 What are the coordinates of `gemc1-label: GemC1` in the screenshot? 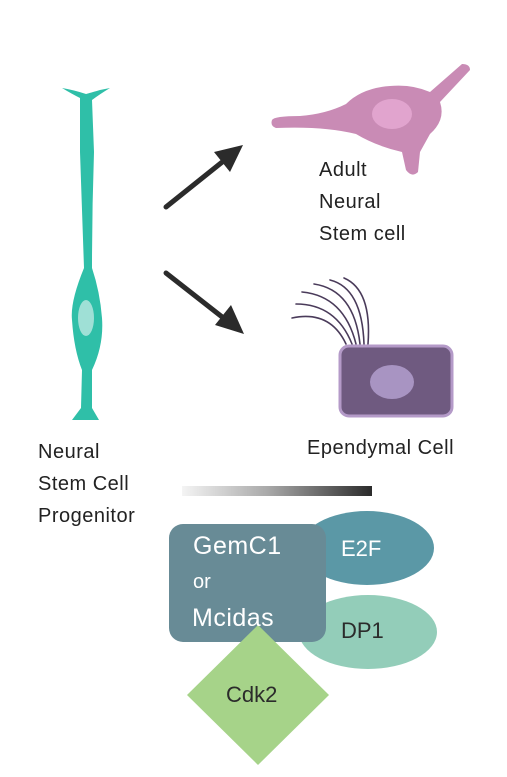 It's located at (237, 546).